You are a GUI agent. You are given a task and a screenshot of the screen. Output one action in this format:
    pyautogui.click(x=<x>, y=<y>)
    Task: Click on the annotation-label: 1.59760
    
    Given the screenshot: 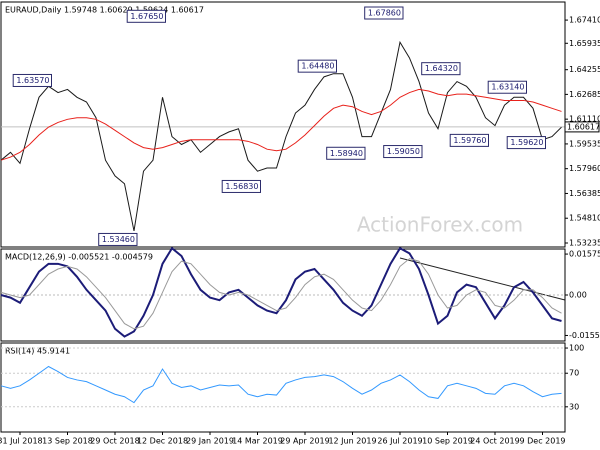 What is the action you would take?
    pyautogui.click(x=469, y=140)
    